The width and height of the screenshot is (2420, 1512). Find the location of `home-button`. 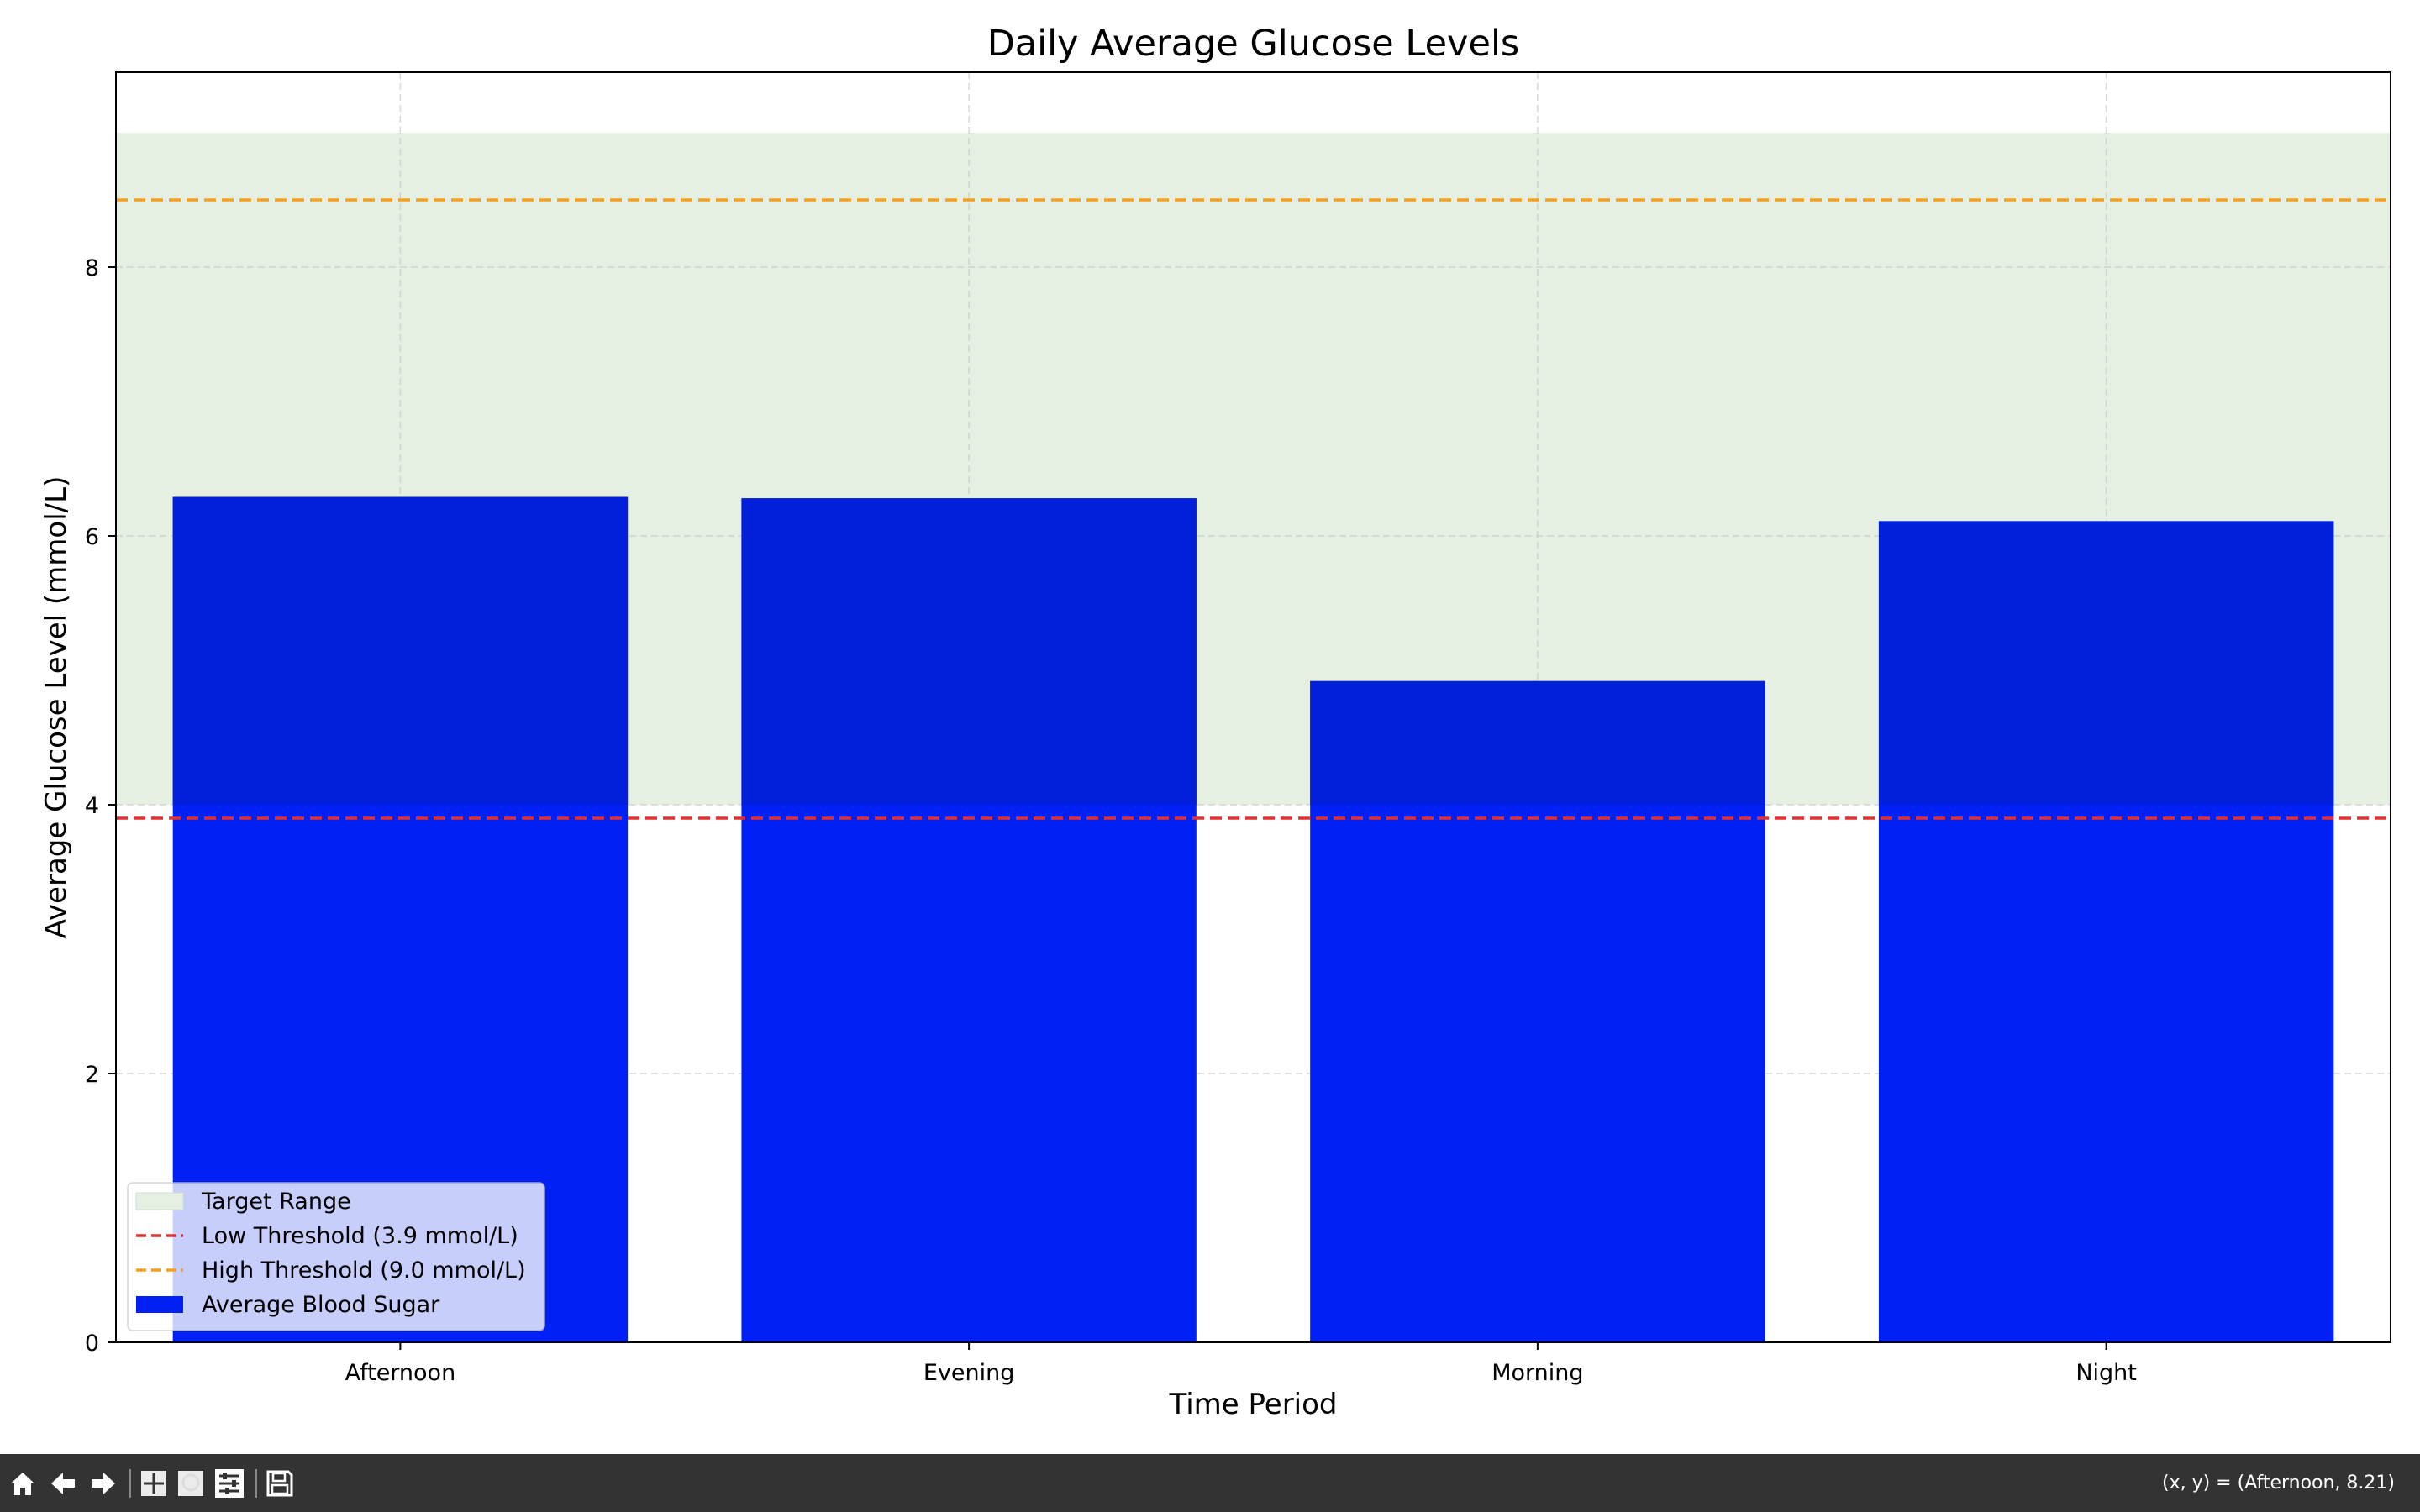

home-button is located at coordinates (22, 1483).